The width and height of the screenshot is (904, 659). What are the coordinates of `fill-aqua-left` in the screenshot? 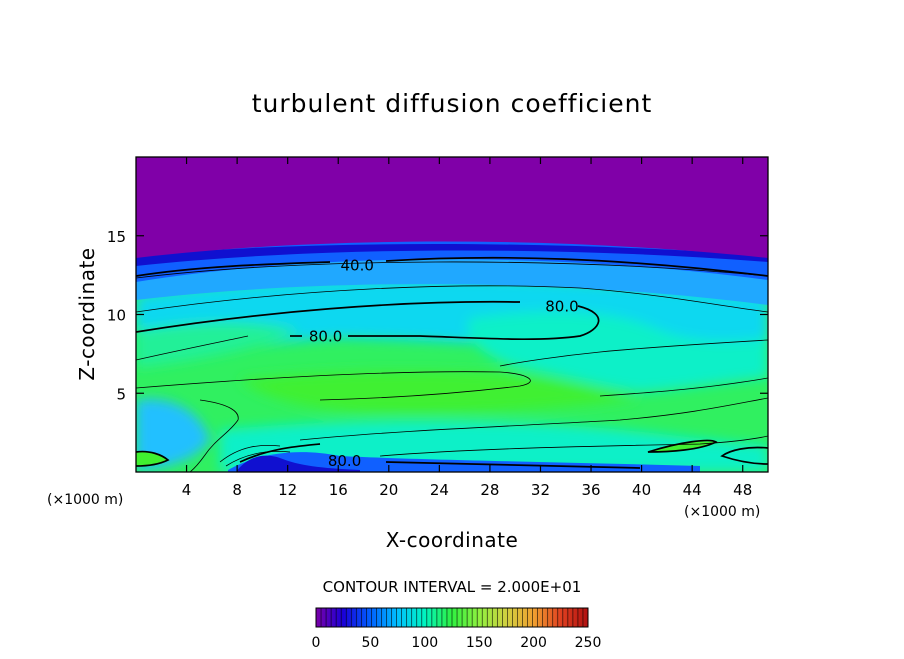 It's located at (218, 345).